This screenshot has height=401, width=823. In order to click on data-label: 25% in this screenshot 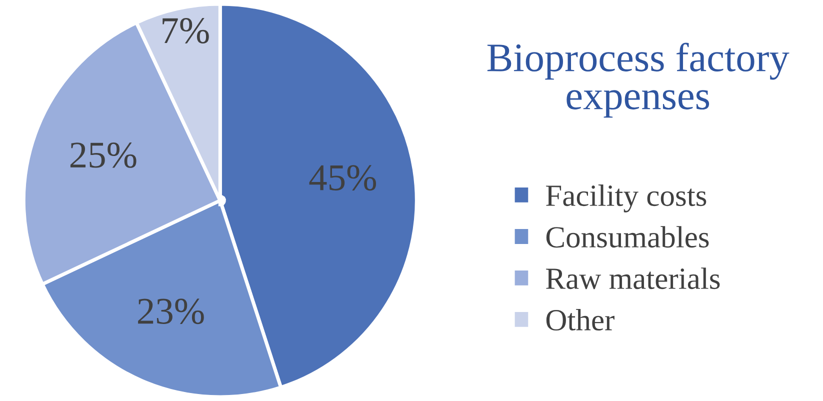, I will do `click(103, 155)`.